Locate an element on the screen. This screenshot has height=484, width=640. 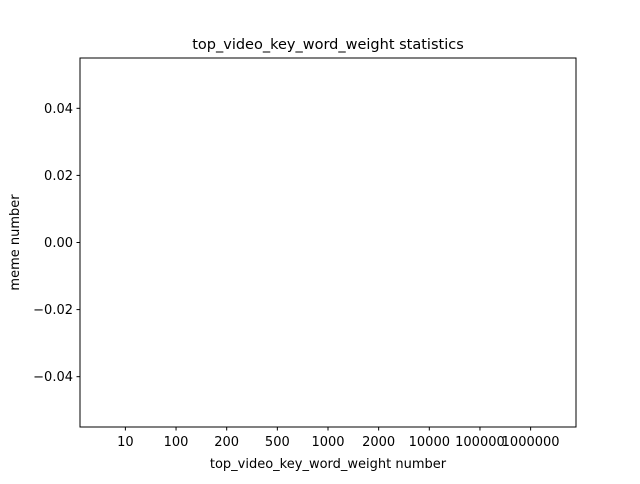
y-axis-label: meme number is located at coordinates (15, 242).